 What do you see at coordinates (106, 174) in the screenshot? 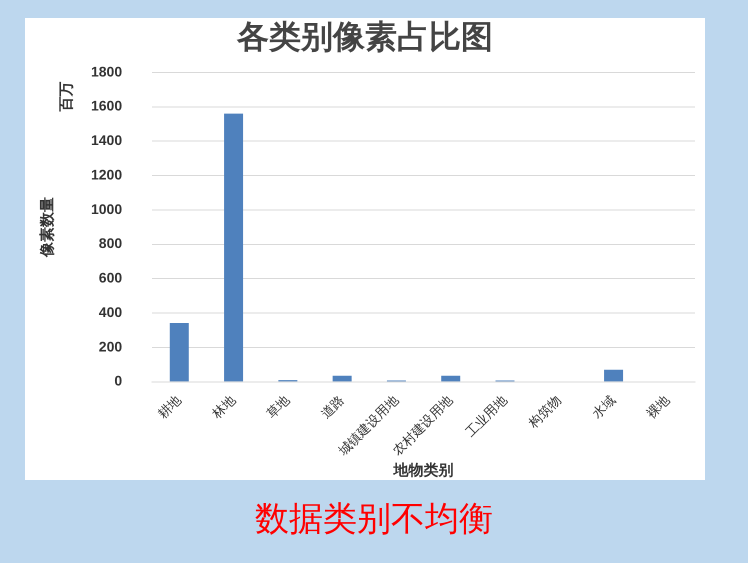
I see `y-tick-label: 1200` at bounding box center [106, 174].